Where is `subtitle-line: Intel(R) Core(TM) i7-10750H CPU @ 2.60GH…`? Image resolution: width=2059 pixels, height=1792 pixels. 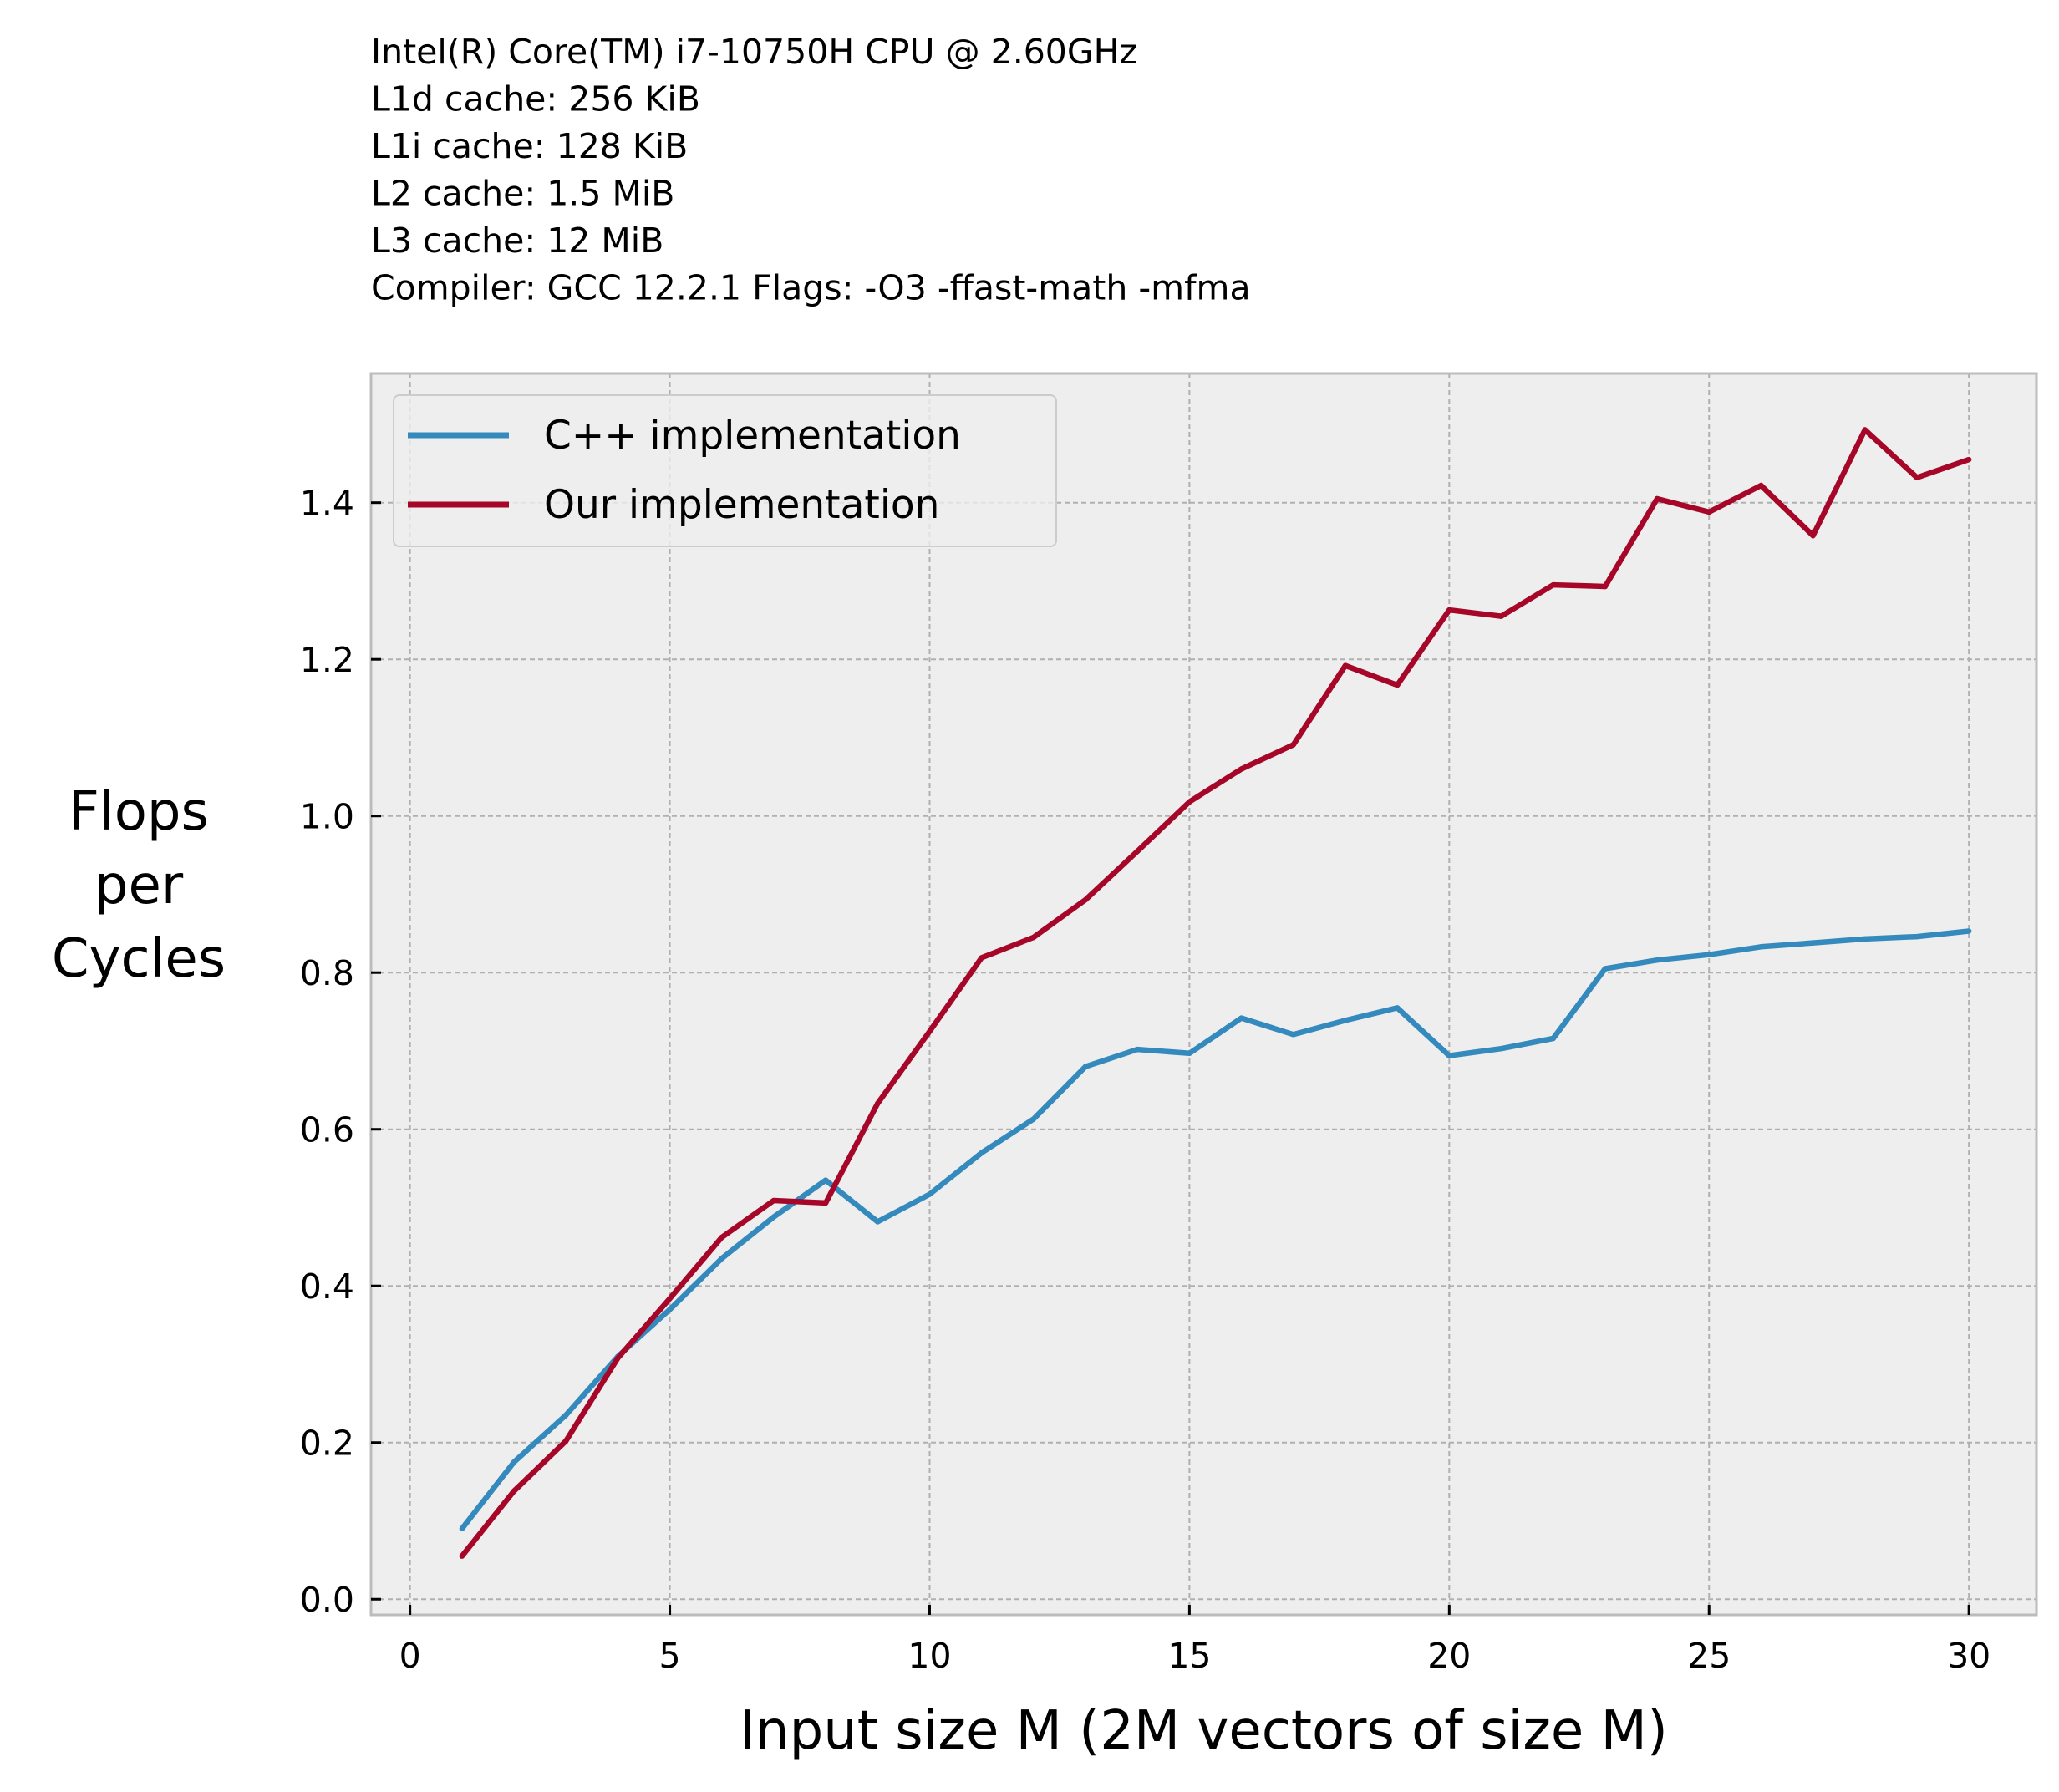 subtitle-line: Intel(R) Core(TM) i7-10750H CPU @ 2.60GH… is located at coordinates (754, 52).